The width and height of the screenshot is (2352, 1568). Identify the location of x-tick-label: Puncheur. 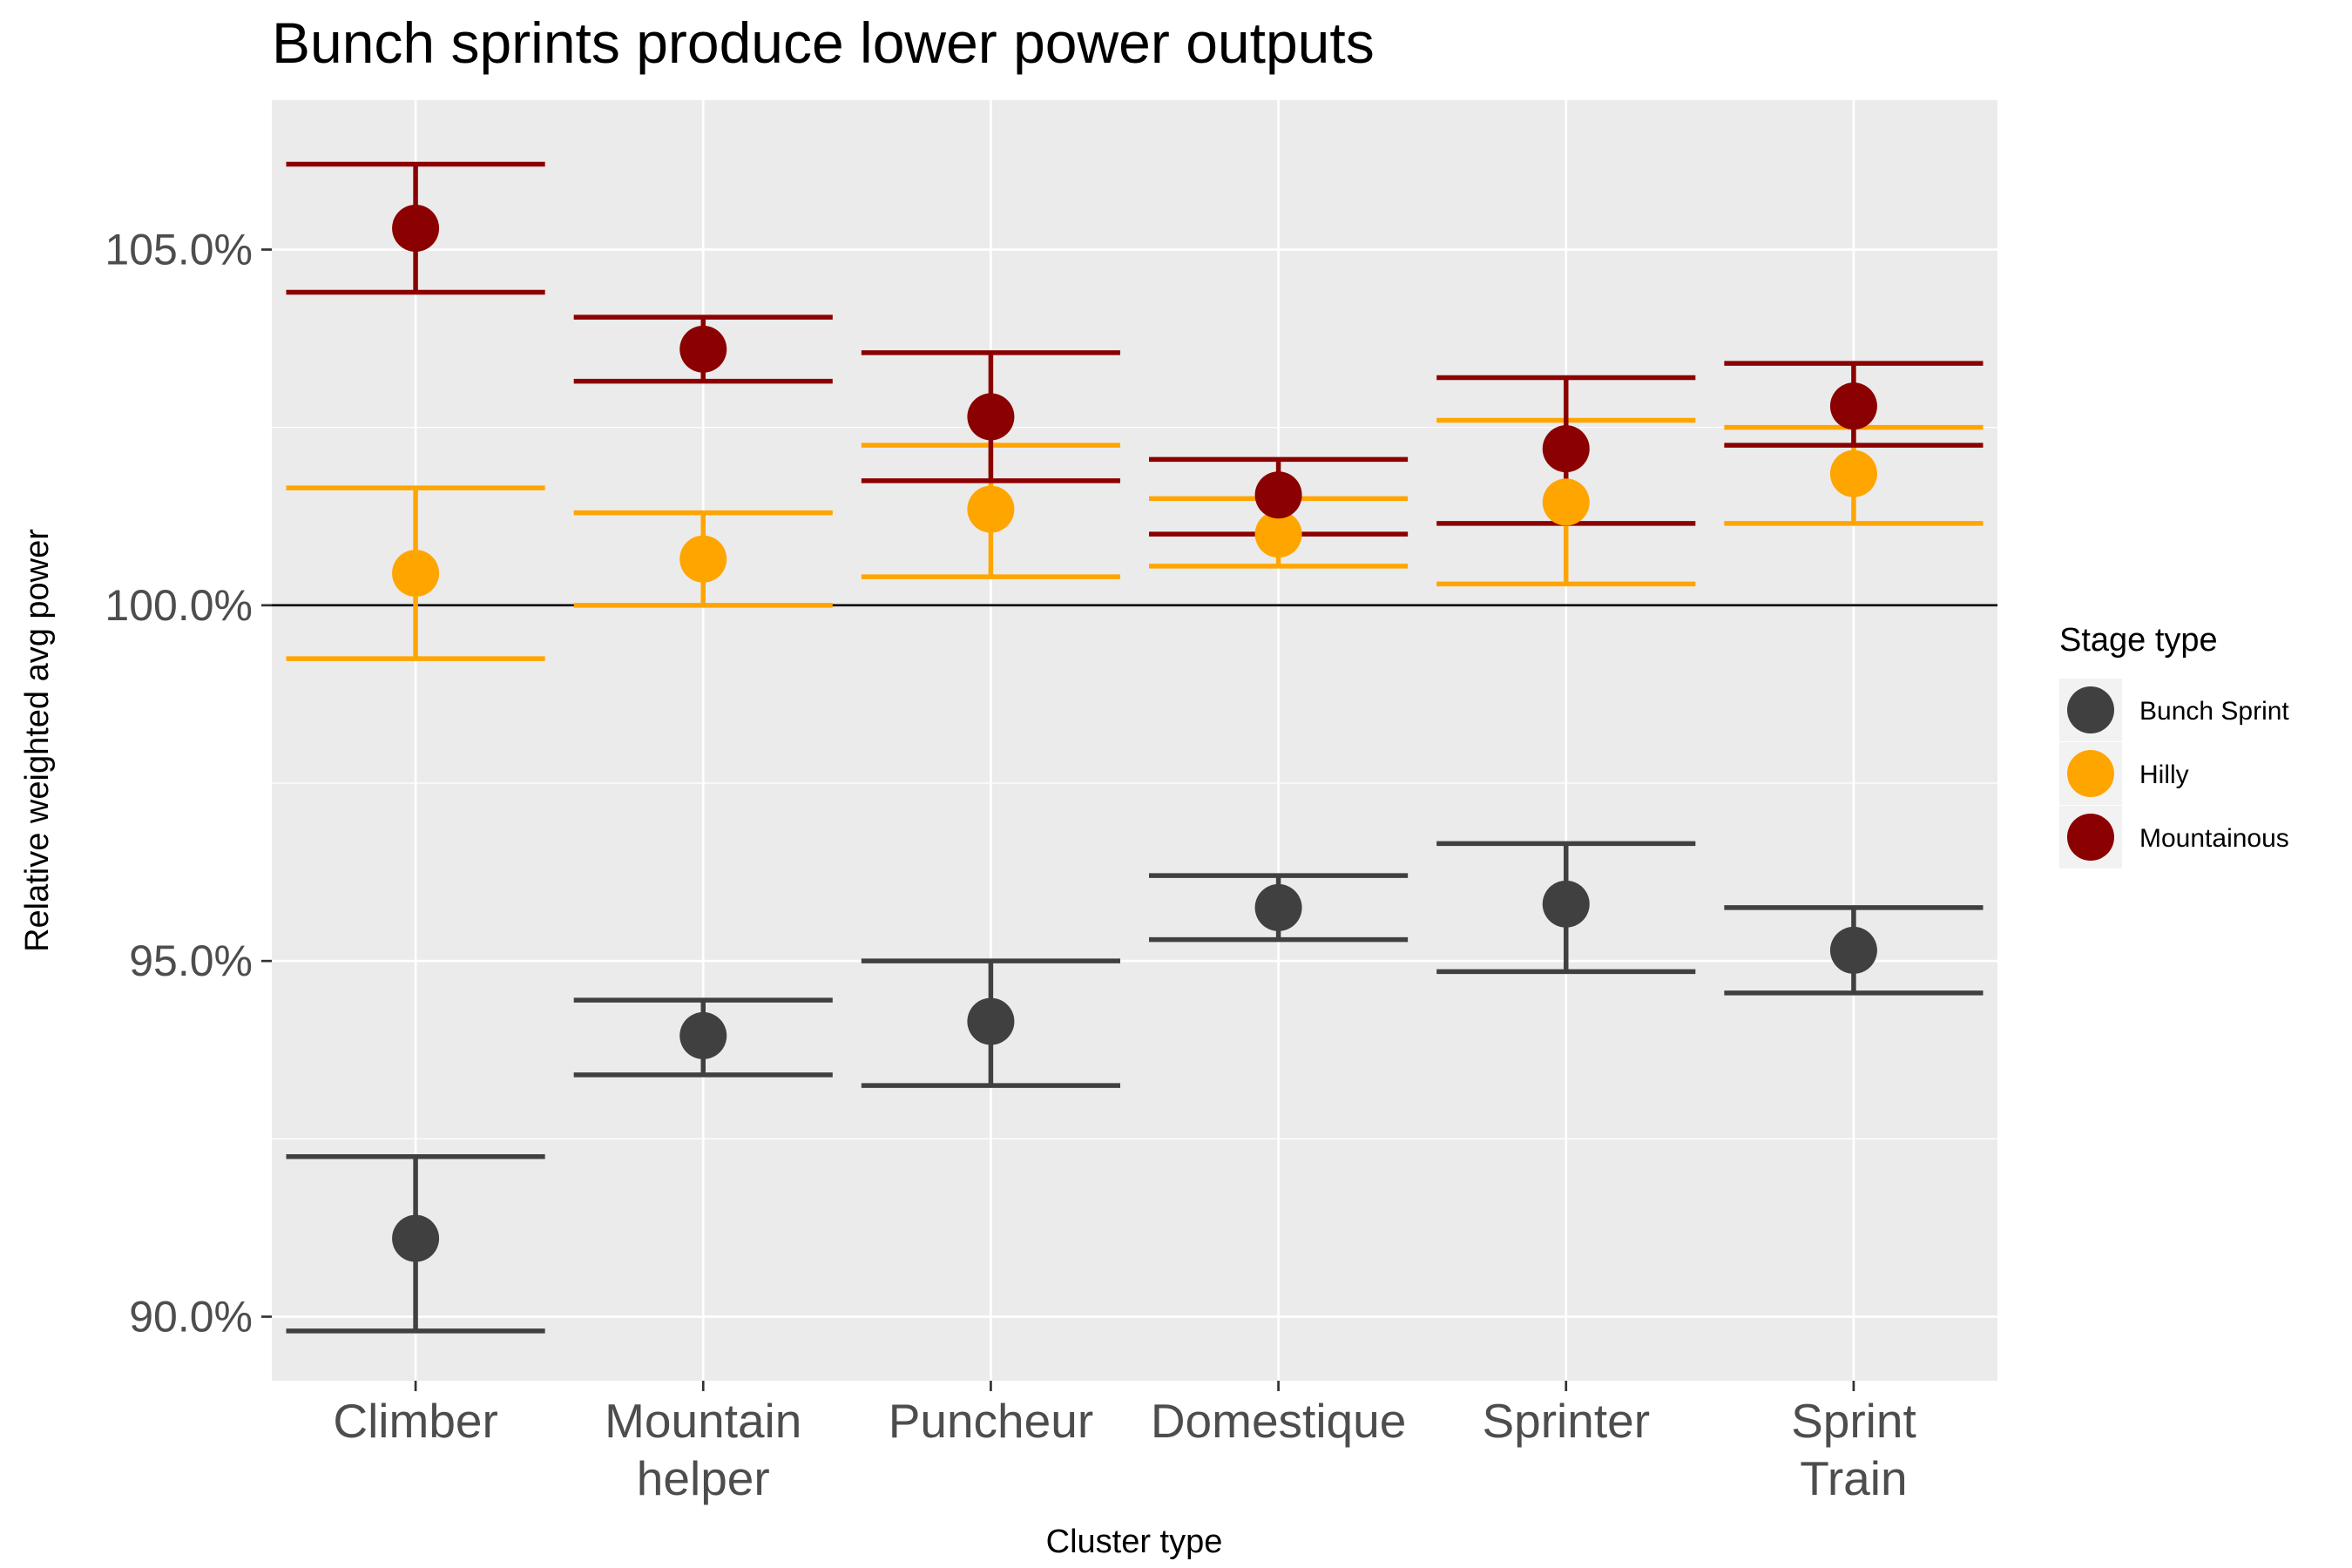
(991, 1421).